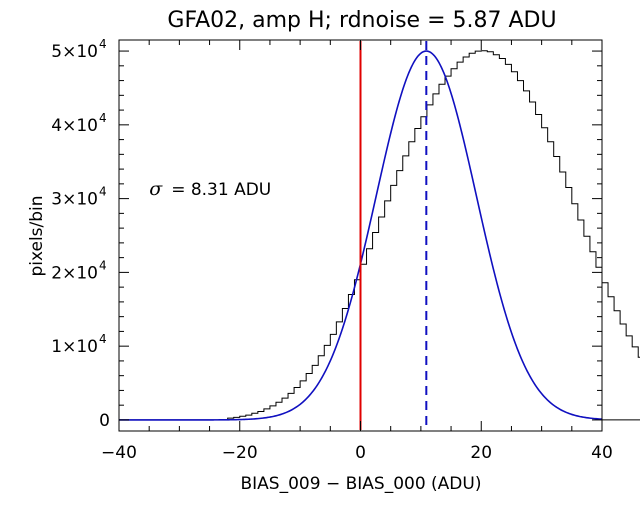 The width and height of the screenshot is (640, 512). Describe the element at coordinates (361, 484) in the screenshot. I see `x-axis-label: BIAS_009 − BIAS_000 (ADU)` at that location.